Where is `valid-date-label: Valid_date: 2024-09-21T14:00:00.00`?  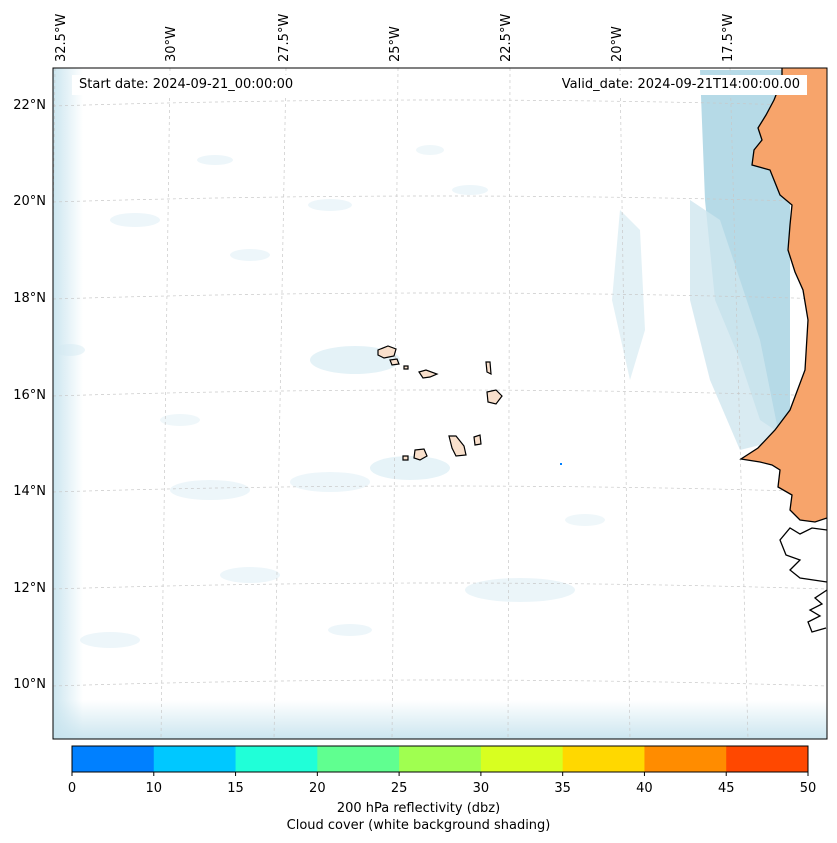 valid-date-label: Valid_date: 2024-09-21T14:00:00.00 is located at coordinates (680, 85).